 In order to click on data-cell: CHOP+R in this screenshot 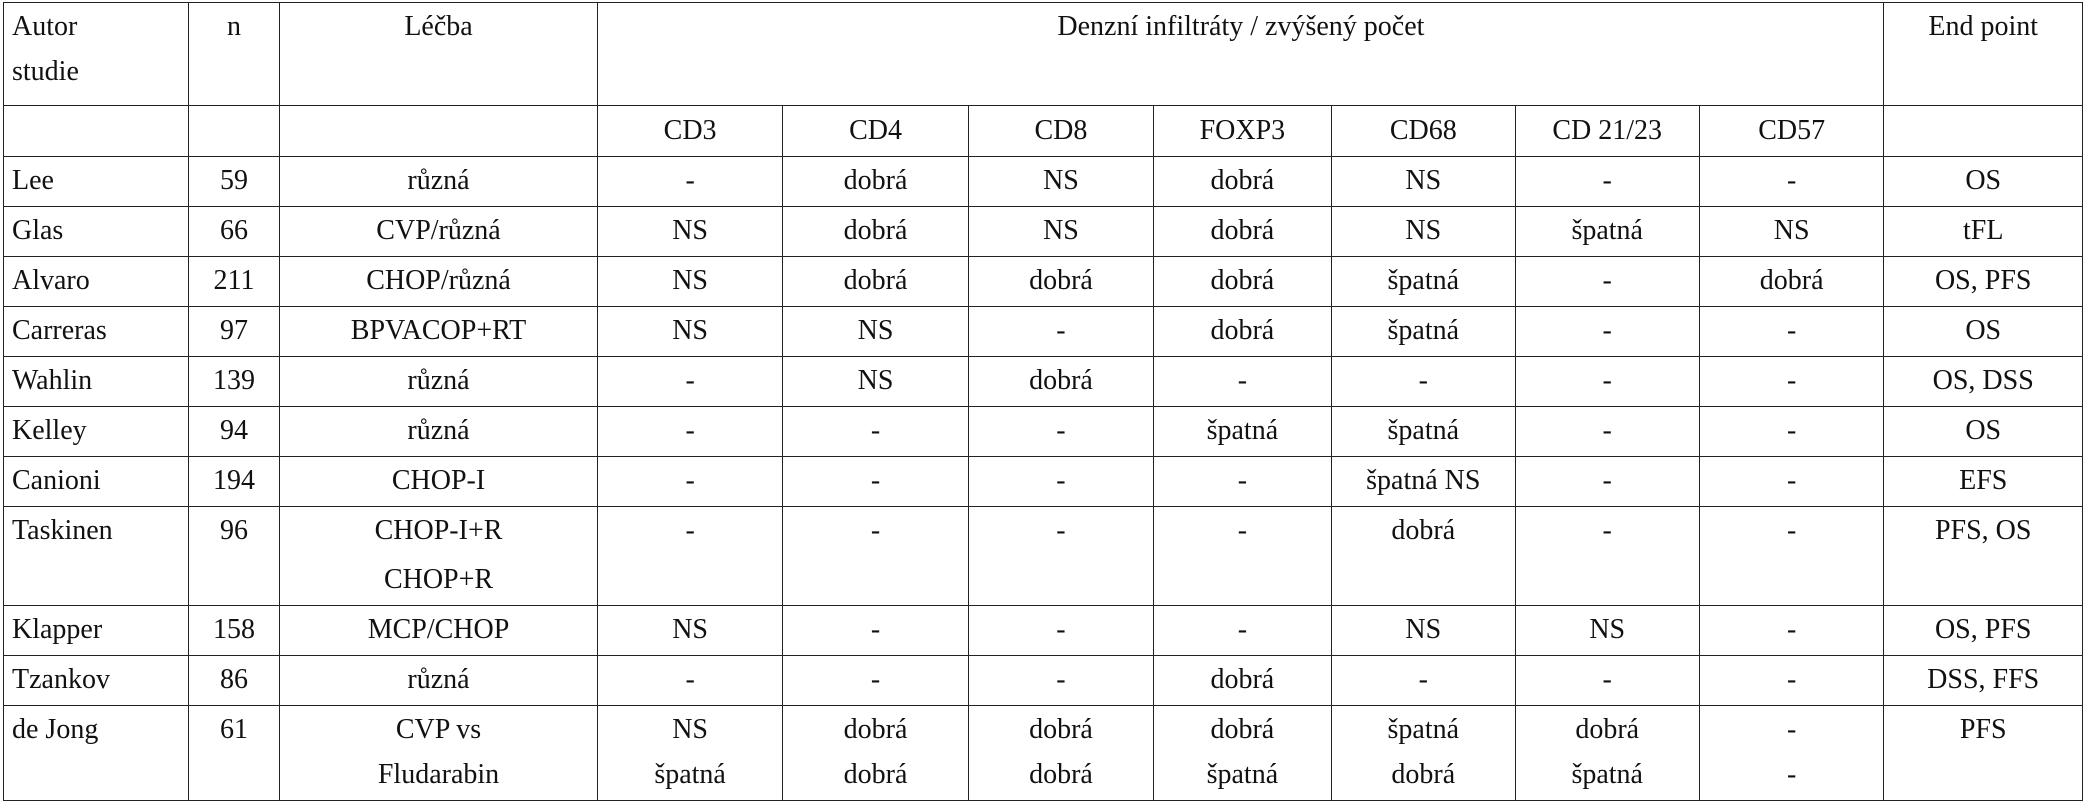, I will do `click(438, 581)`.